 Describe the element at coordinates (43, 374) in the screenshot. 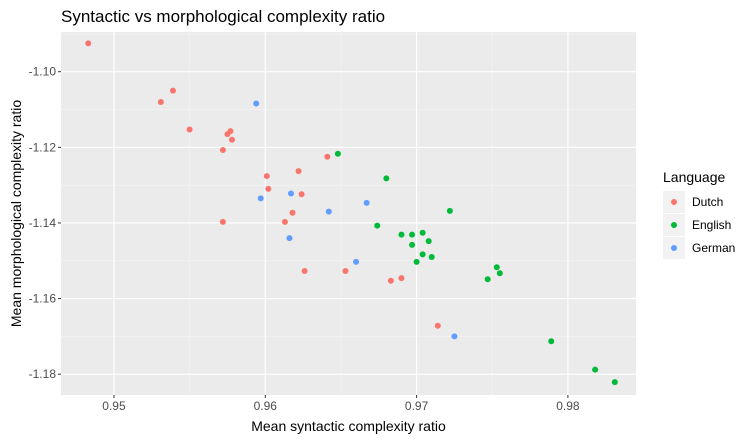

I see `y-tick-label: -1.18` at that location.